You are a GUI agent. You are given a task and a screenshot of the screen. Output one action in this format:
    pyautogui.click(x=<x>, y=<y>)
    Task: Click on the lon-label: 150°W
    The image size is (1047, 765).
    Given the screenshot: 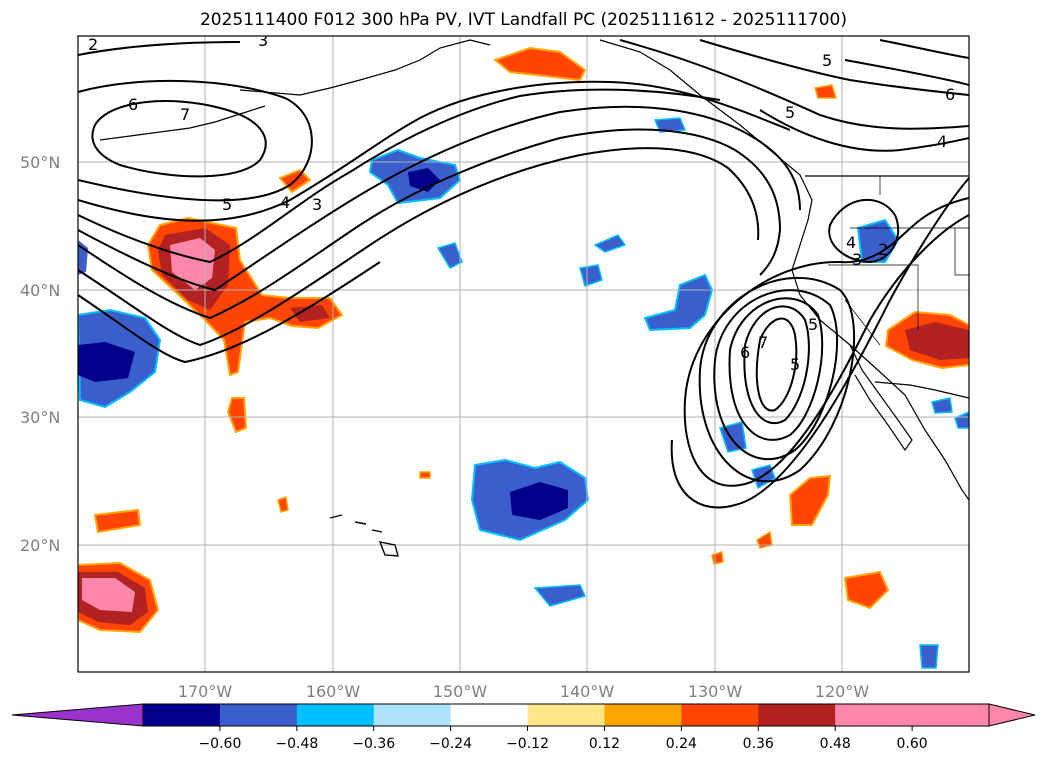 What is the action you would take?
    pyautogui.click(x=460, y=691)
    